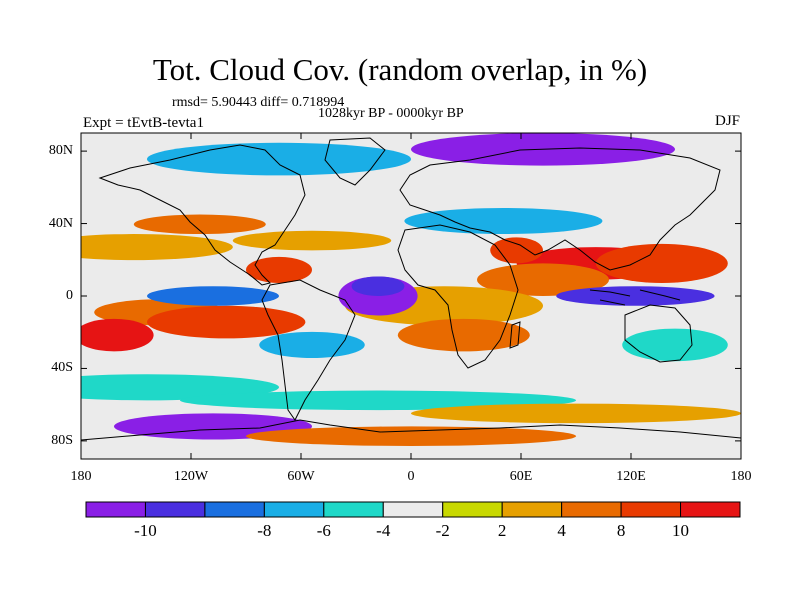 The image size is (800, 600). I want to click on colorbar-label: 10, so click(681, 530).